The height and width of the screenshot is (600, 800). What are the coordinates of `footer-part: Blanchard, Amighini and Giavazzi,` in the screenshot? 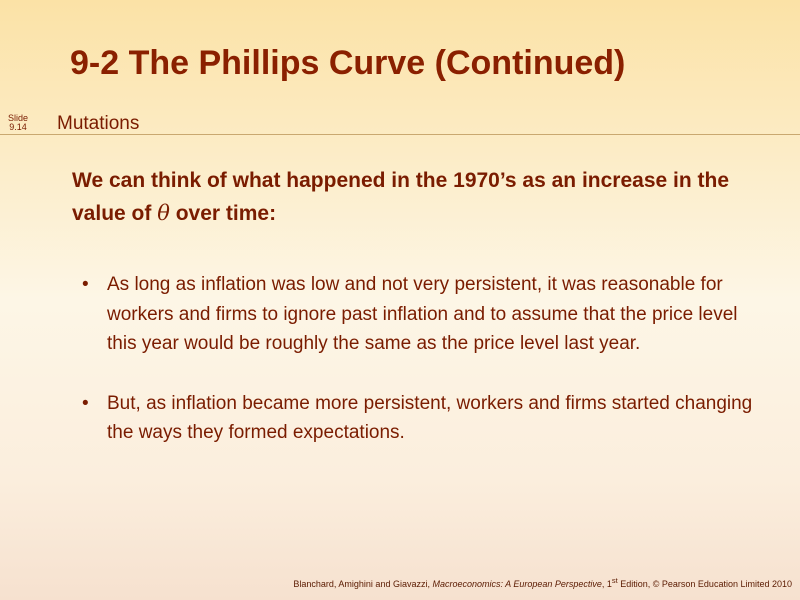 It's located at (363, 584).